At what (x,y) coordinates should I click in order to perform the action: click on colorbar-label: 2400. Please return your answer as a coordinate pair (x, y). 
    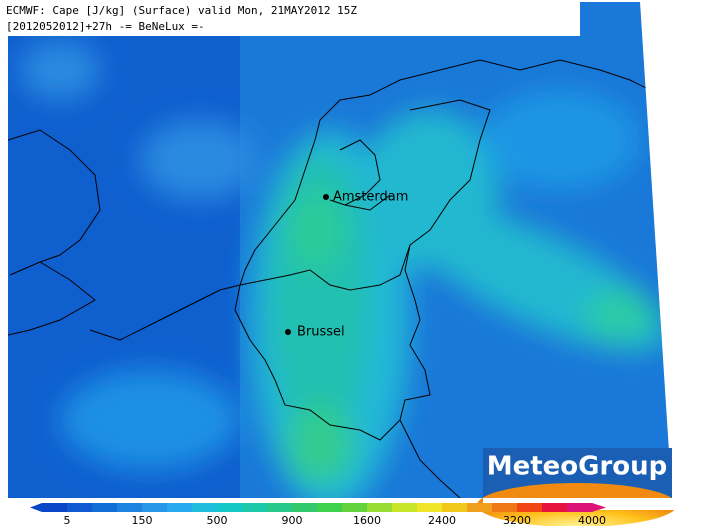
    Looking at the image, I should click on (442, 520).